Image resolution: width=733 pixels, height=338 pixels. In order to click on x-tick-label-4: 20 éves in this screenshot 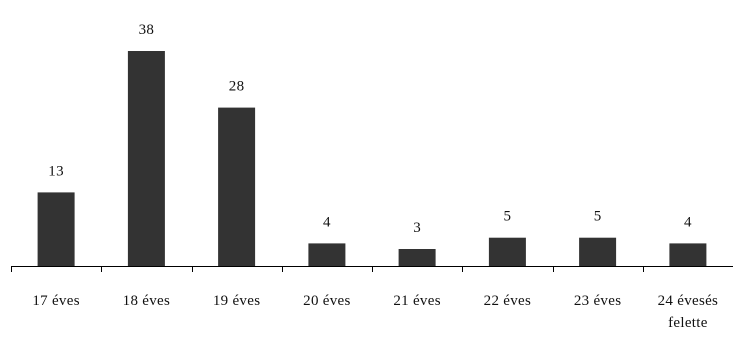, I will do `click(327, 301)`.